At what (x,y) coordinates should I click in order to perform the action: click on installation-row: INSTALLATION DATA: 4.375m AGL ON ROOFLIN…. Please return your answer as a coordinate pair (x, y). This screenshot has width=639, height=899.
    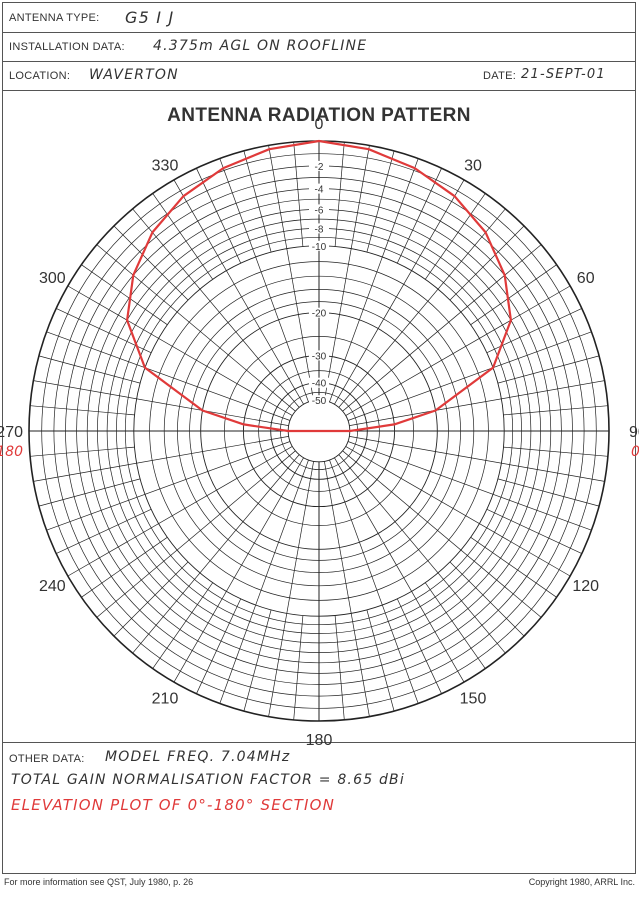
    Looking at the image, I should click on (319, 47).